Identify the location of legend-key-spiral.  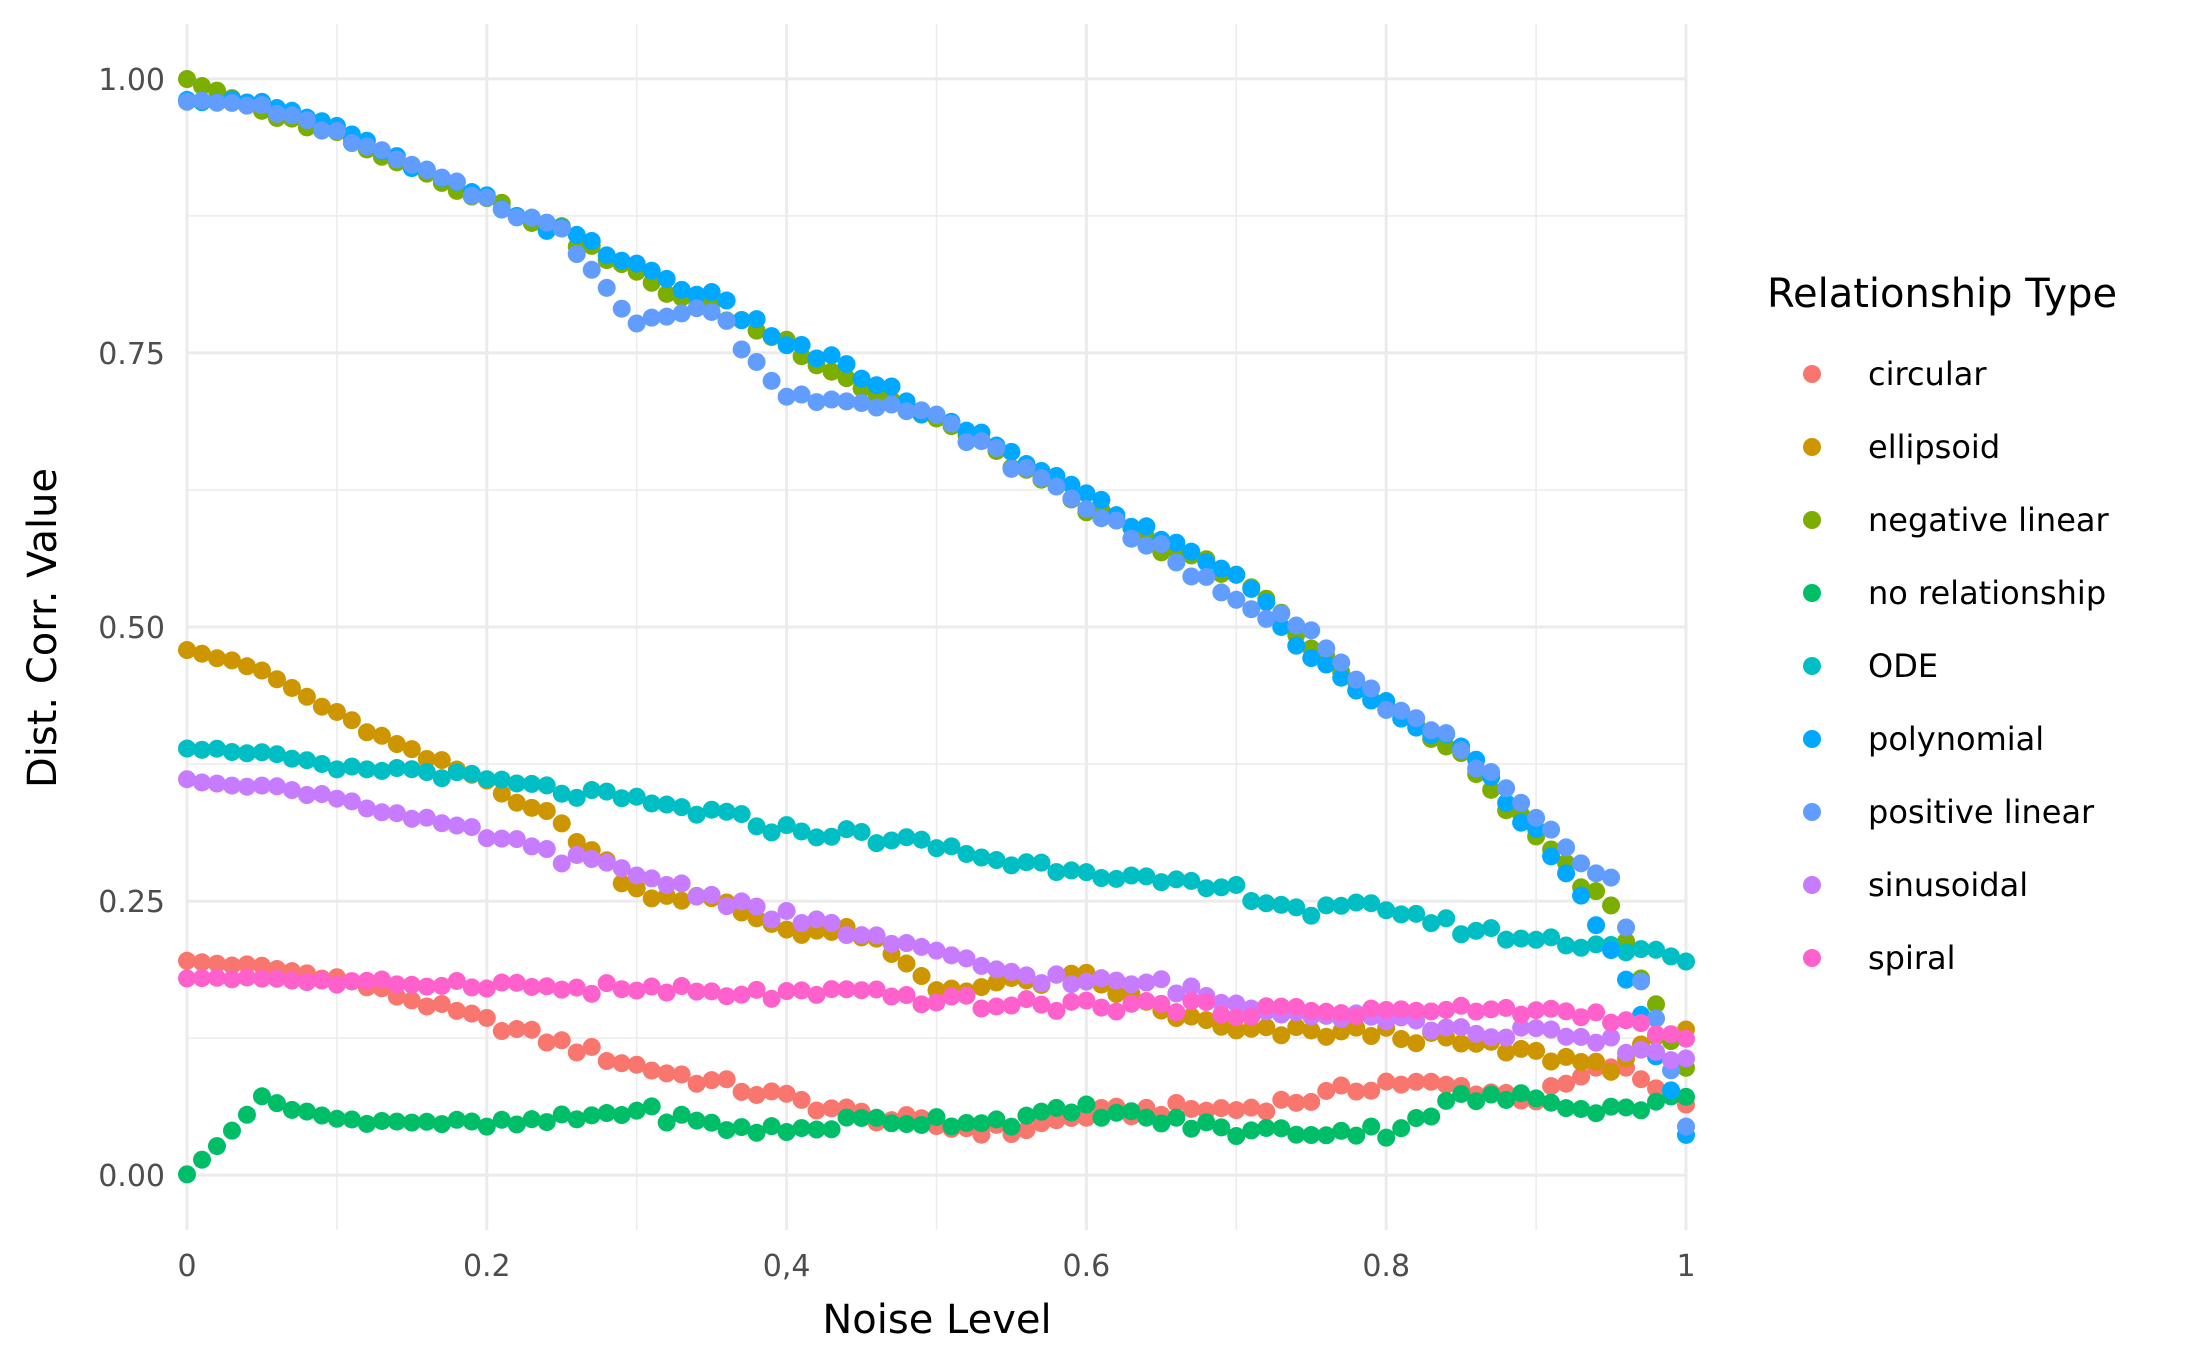
(1812, 958).